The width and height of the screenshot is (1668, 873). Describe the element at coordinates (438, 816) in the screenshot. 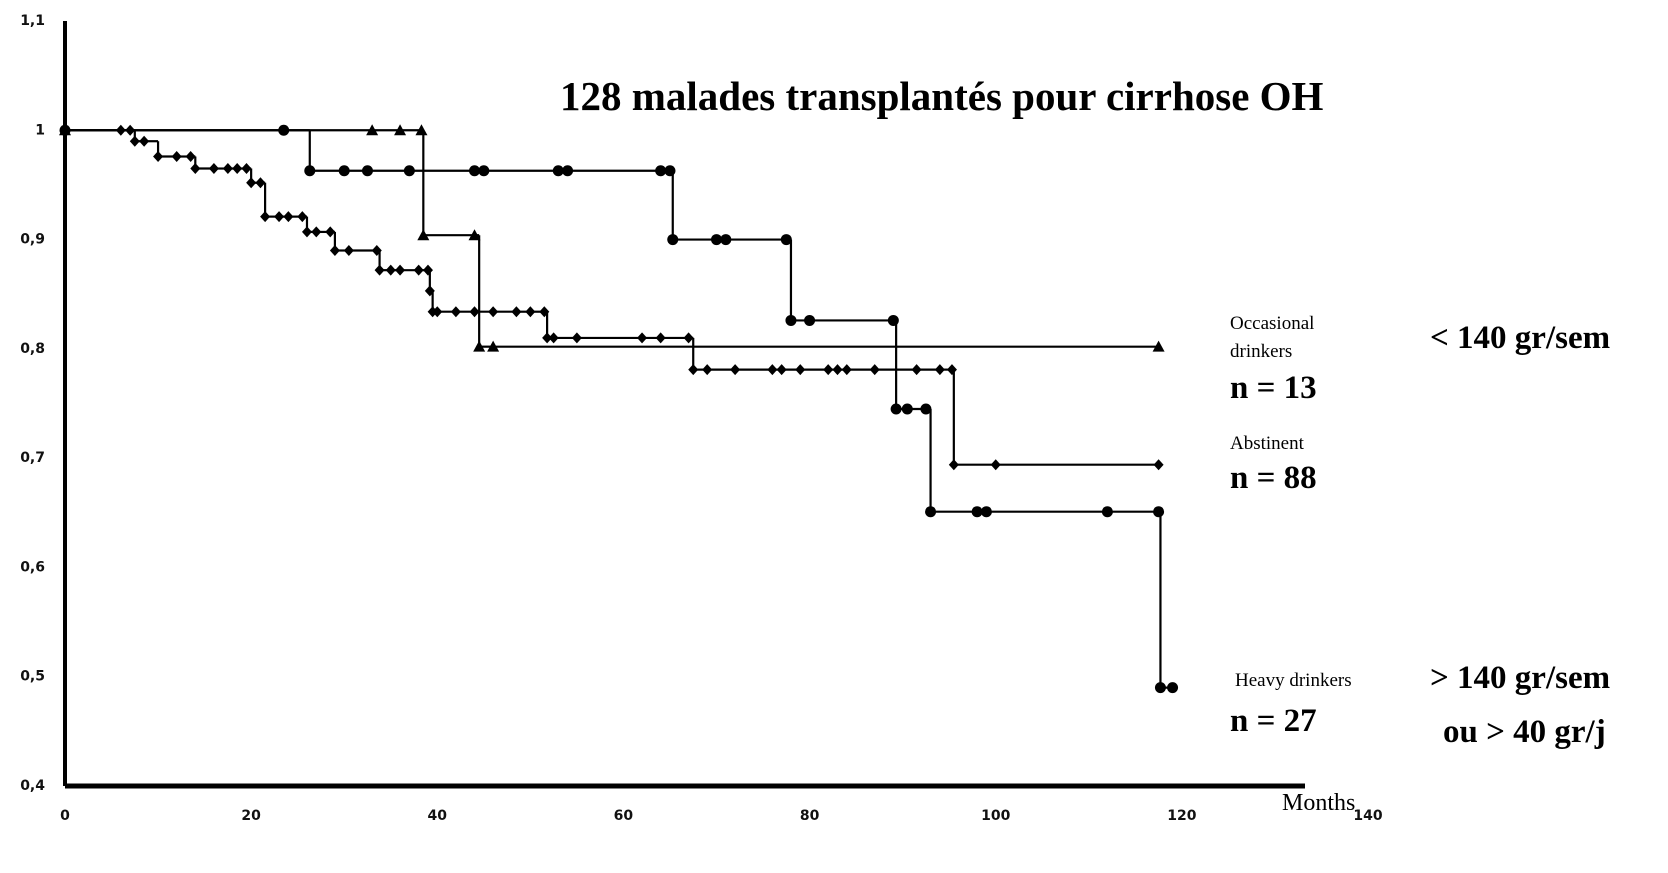

I see `x-tick-label: 40` at that location.